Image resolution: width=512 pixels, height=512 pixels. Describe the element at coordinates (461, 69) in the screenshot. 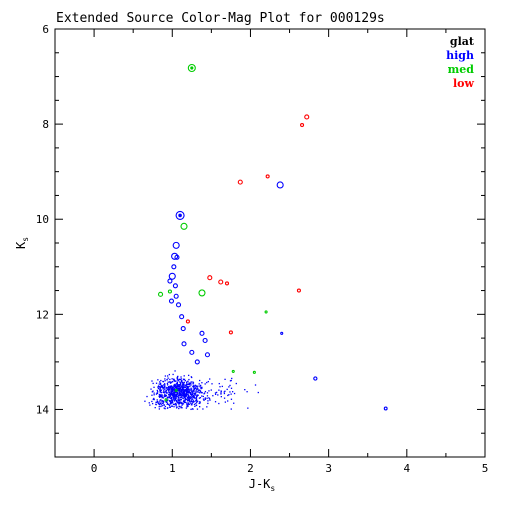

I see `legend-entry-med: med` at that location.